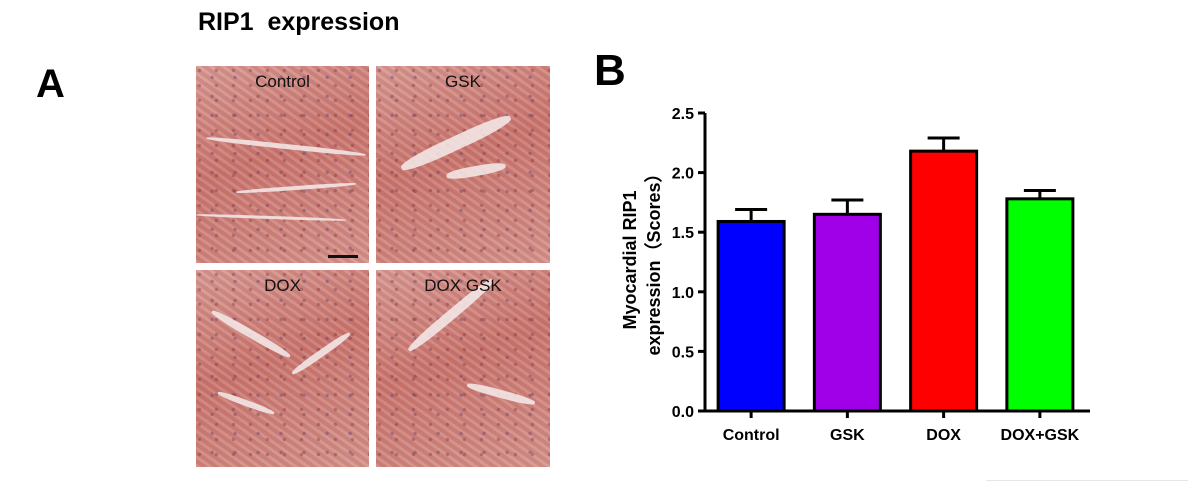 The image size is (1188, 482). What do you see at coordinates (683, 114) in the screenshot?
I see `y-tick-label: 2.5` at bounding box center [683, 114].